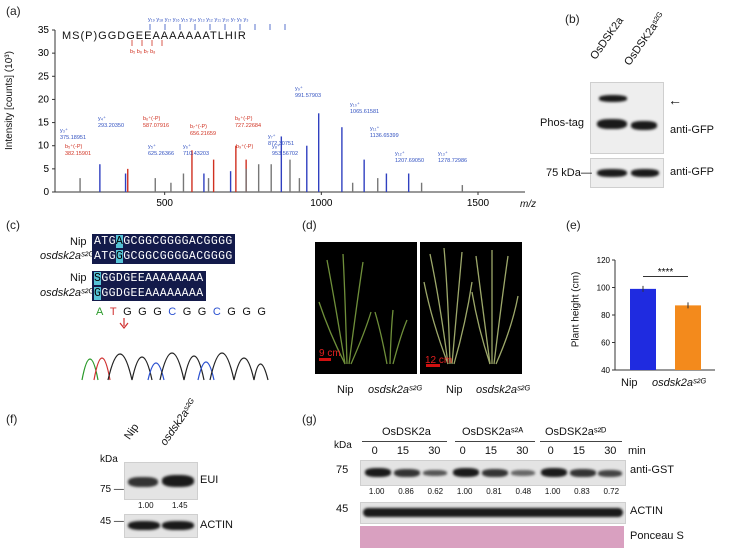 Image resolution: width=730 pixels, height=555 pixels. Describe the element at coordinates (285, 154) in the screenshot. I see `peak-label: 953.56702` at that location.